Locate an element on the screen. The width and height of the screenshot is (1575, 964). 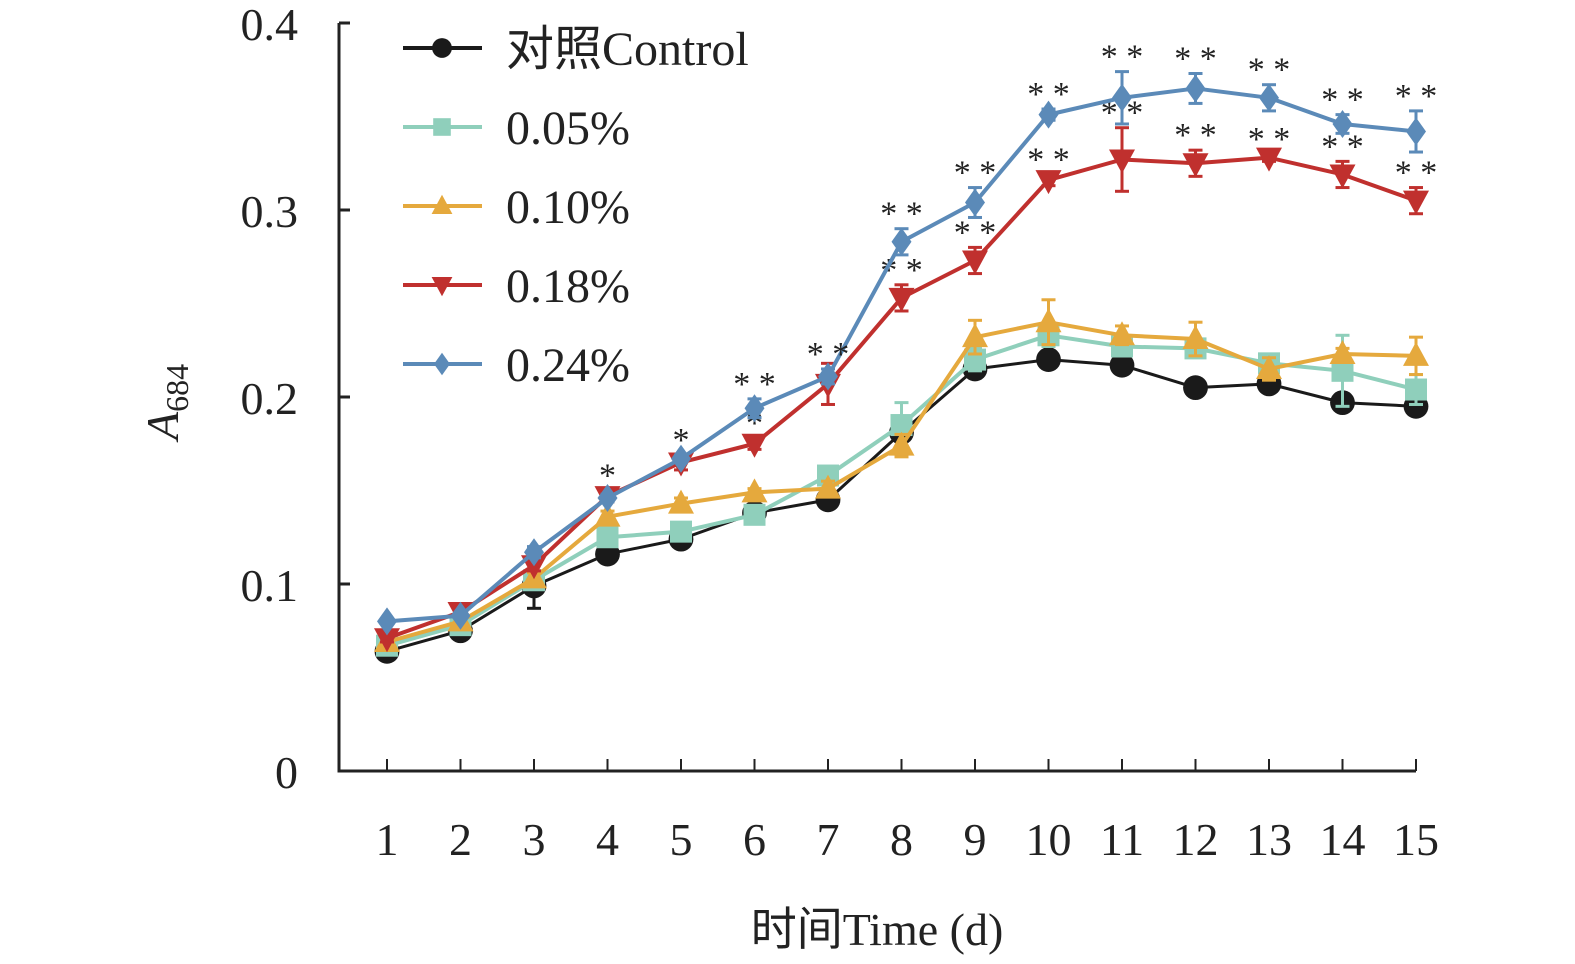
legend-item: 0.24% is located at coordinates (516, 365).